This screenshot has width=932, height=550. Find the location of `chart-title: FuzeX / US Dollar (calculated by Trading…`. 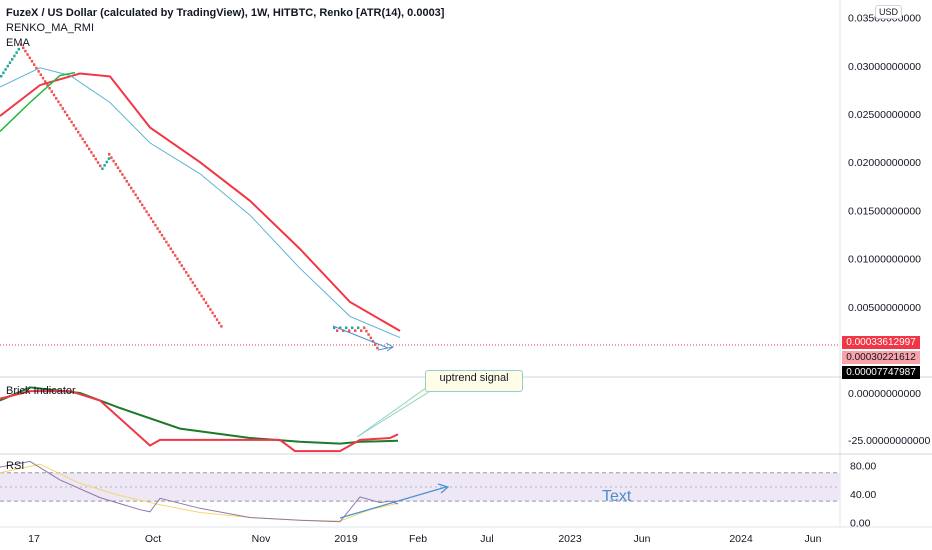

chart-title: FuzeX / US Dollar (calculated by Trading… is located at coordinates (225, 13).